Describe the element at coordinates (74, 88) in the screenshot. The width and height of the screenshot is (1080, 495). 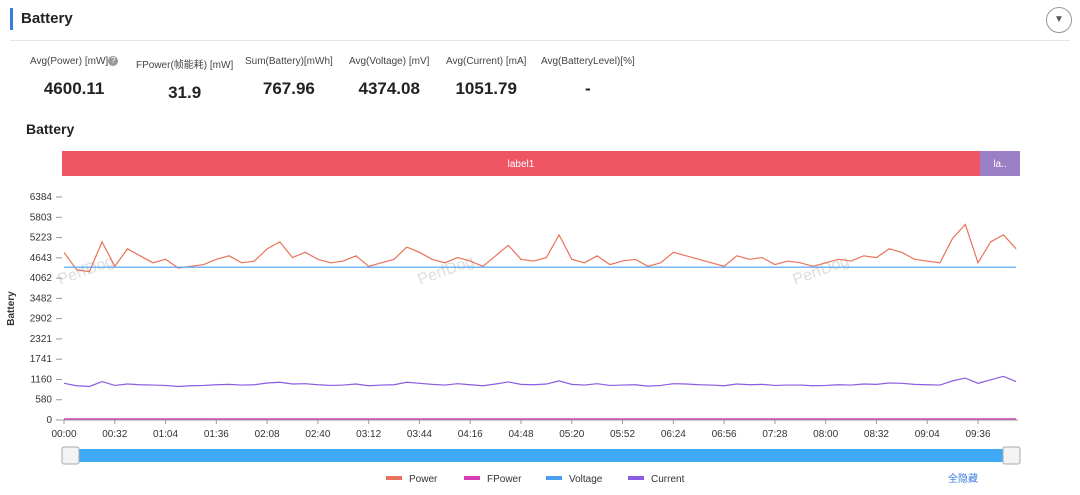
I see `stat-value: 4600.11` at that location.